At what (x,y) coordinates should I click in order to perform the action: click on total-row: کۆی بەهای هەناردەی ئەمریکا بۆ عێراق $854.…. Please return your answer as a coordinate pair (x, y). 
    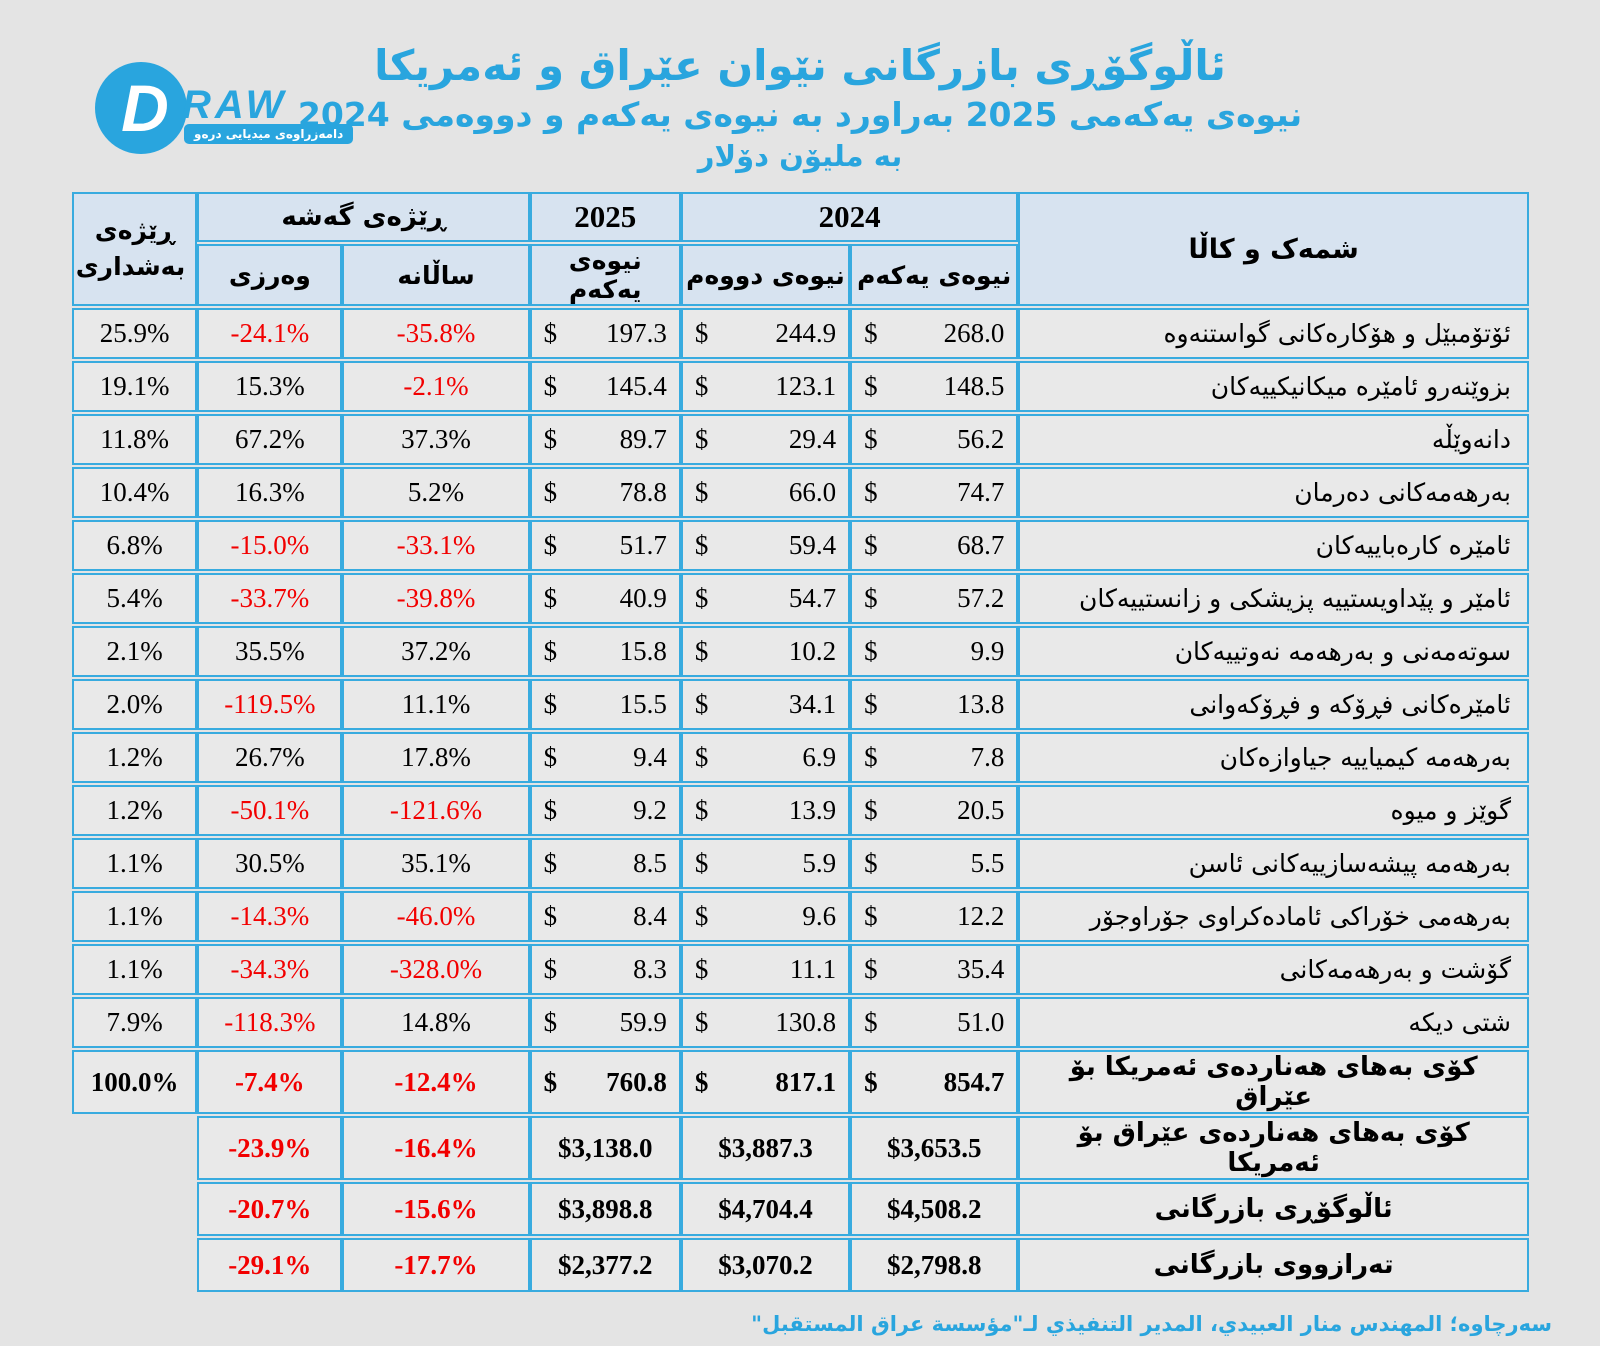
    Looking at the image, I should click on (800, 1082).